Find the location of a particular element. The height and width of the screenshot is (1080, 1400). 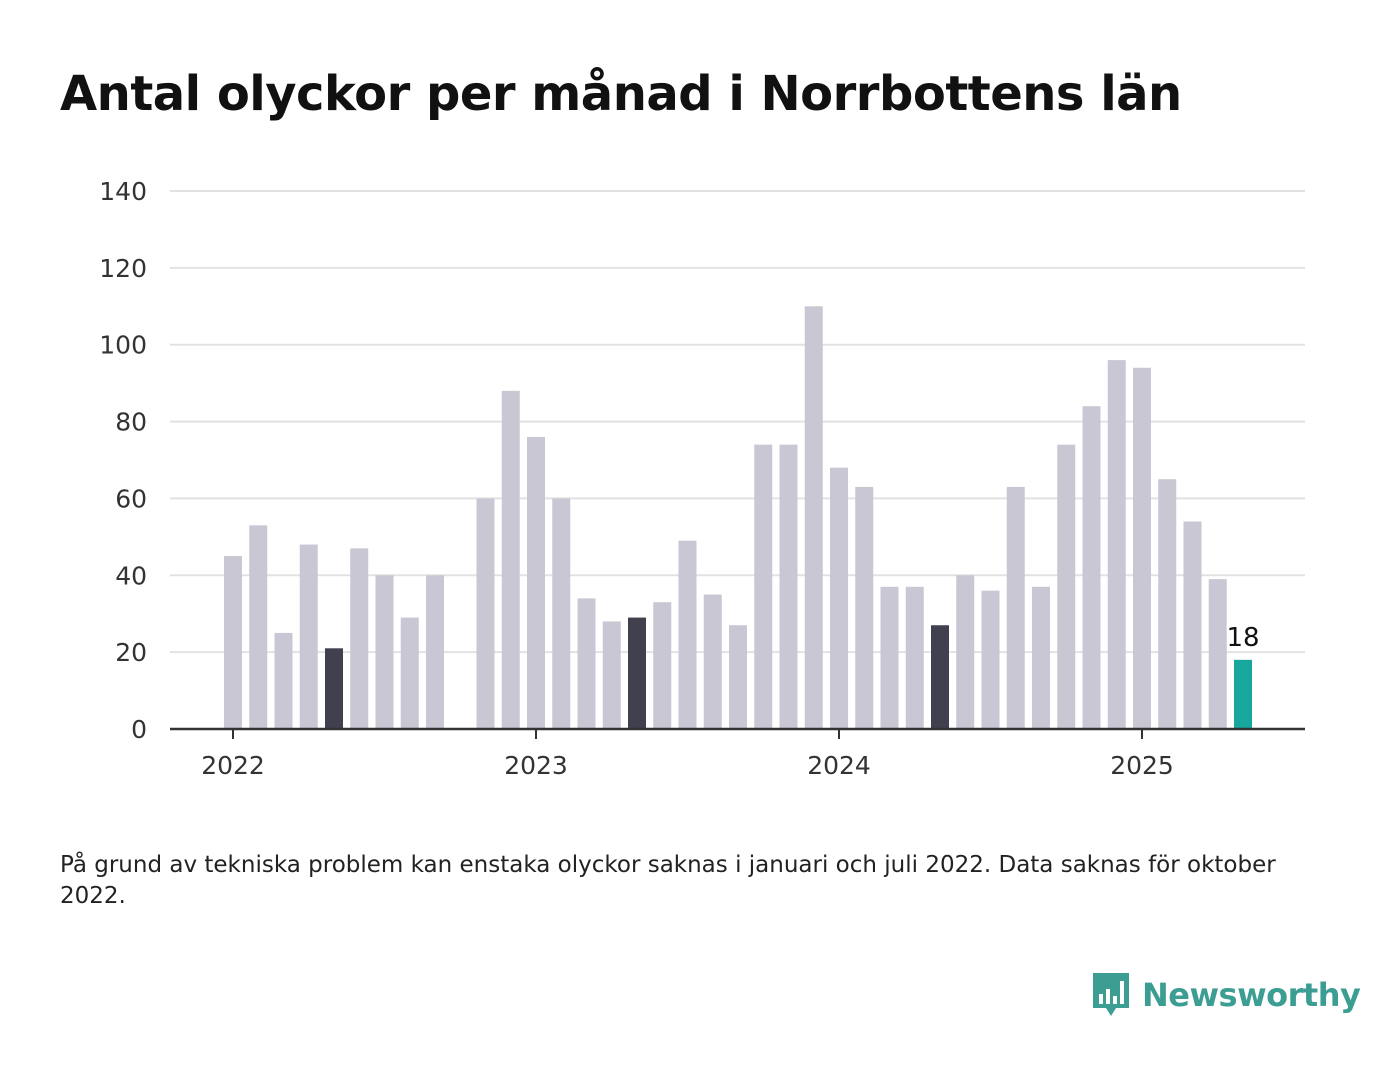

y-tick-label: 80 is located at coordinates (131, 422).